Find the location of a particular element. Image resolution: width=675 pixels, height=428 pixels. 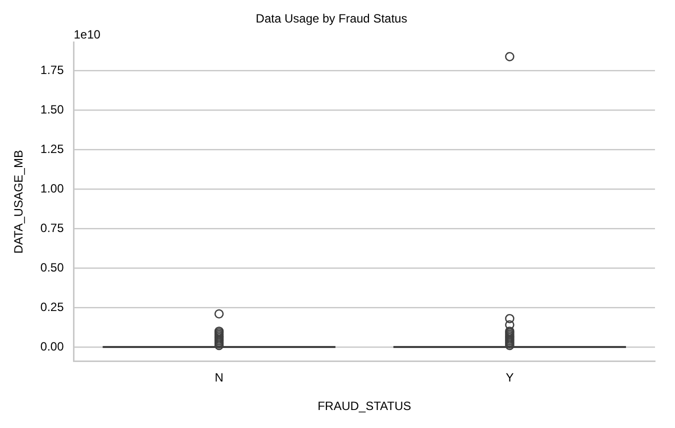

x-tick-label: Y is located at coordinates (510, 377).